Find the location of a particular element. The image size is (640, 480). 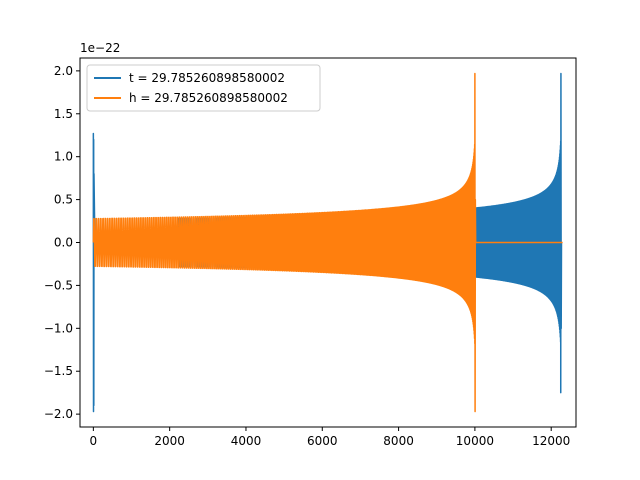

y-tick-label: −0.5 is located at coordinates (58, 285).